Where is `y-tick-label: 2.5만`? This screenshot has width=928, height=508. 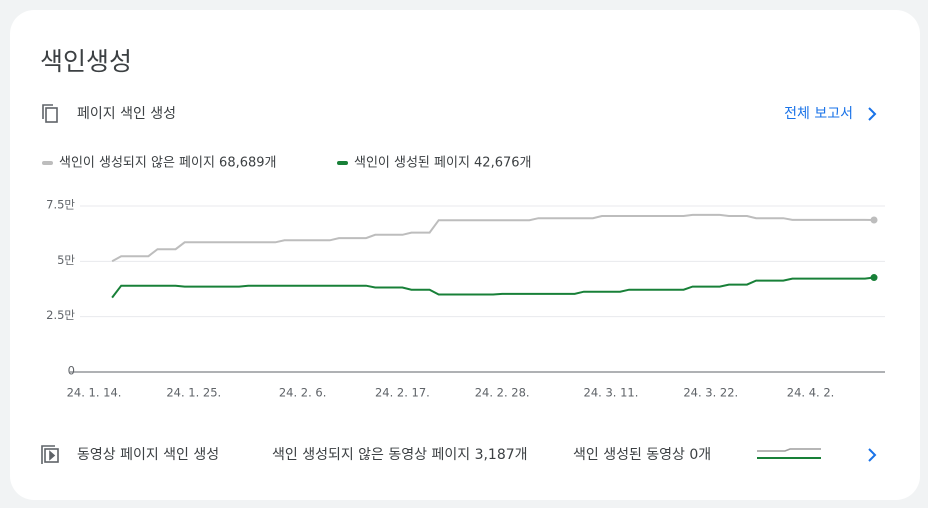
y-tick-label: 2.5만 is located at coordinates (60, 315).